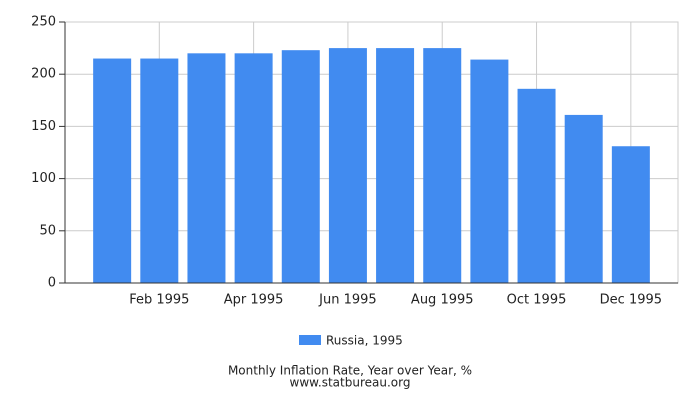  Describe the element at coordinates (159, 300) in the screenshot. I see `x-tick-label: Feb 1995` at that location.